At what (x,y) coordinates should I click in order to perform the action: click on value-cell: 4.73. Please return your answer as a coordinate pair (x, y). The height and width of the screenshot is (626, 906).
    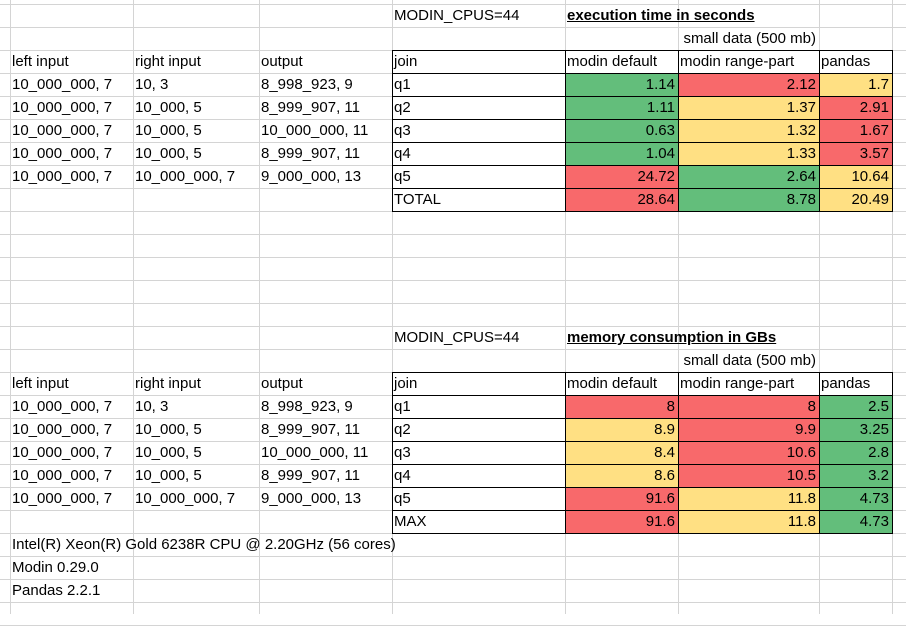
    Looking at the image, I should click on (855, 498).